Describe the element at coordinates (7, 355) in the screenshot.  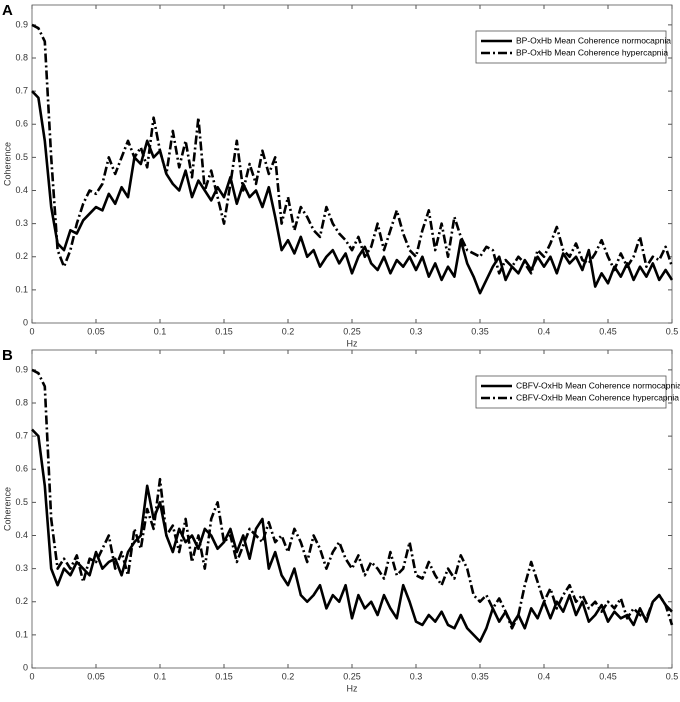
I see `panel-letter: B` at that location.